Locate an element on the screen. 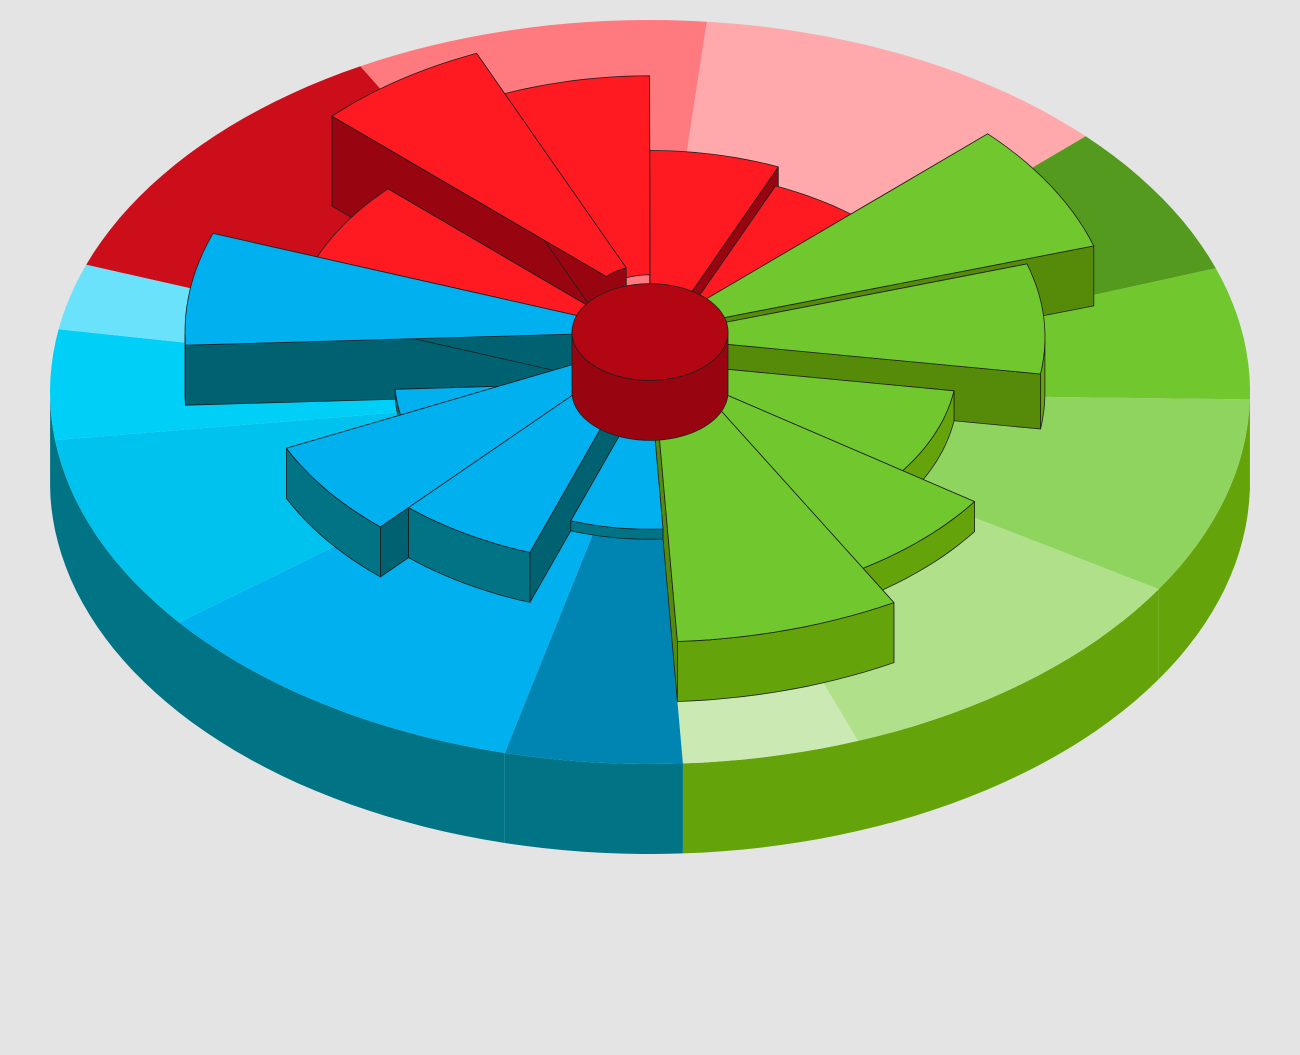 The width and height of the screenshot is (1300, 1055). sector-2-top is located at coordinates (574, 177).